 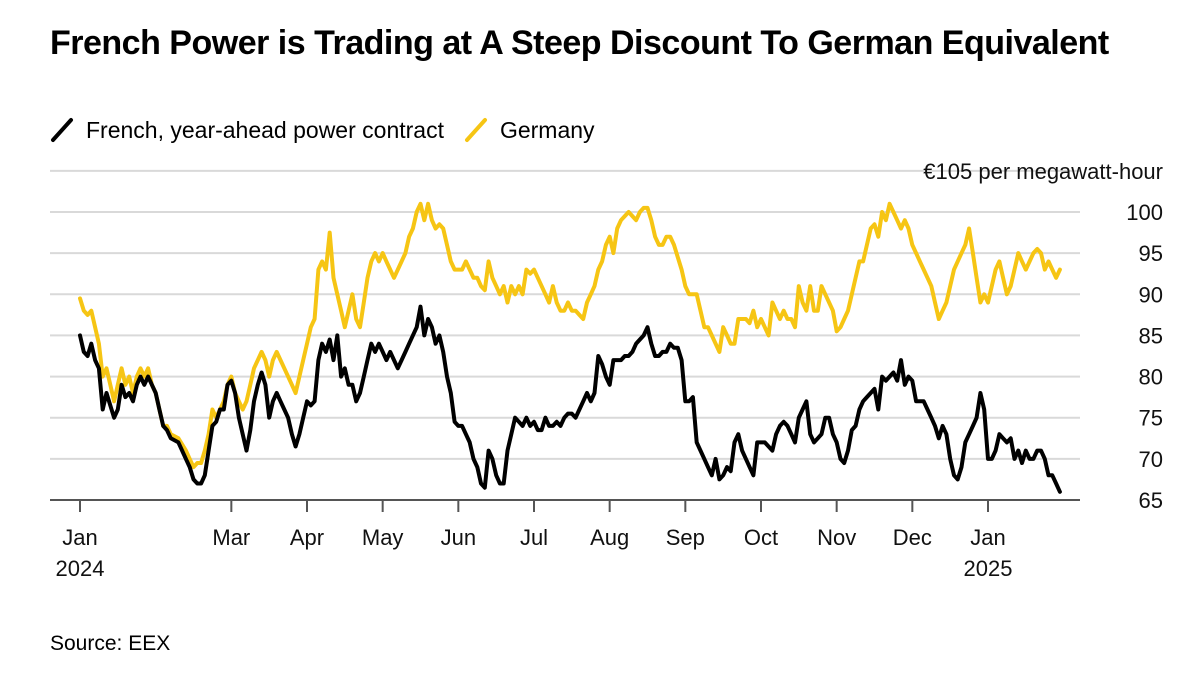 I want to click on legend-swatch-germany, so click(x=475, y=130).